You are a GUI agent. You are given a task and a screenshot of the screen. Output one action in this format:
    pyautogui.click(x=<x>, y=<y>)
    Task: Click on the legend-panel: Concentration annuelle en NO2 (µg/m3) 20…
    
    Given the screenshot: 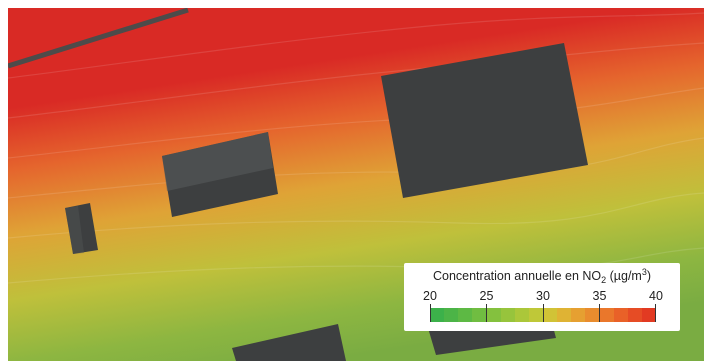 What is the action you would take?
    pyautogui.click(x=542, y=297)
    